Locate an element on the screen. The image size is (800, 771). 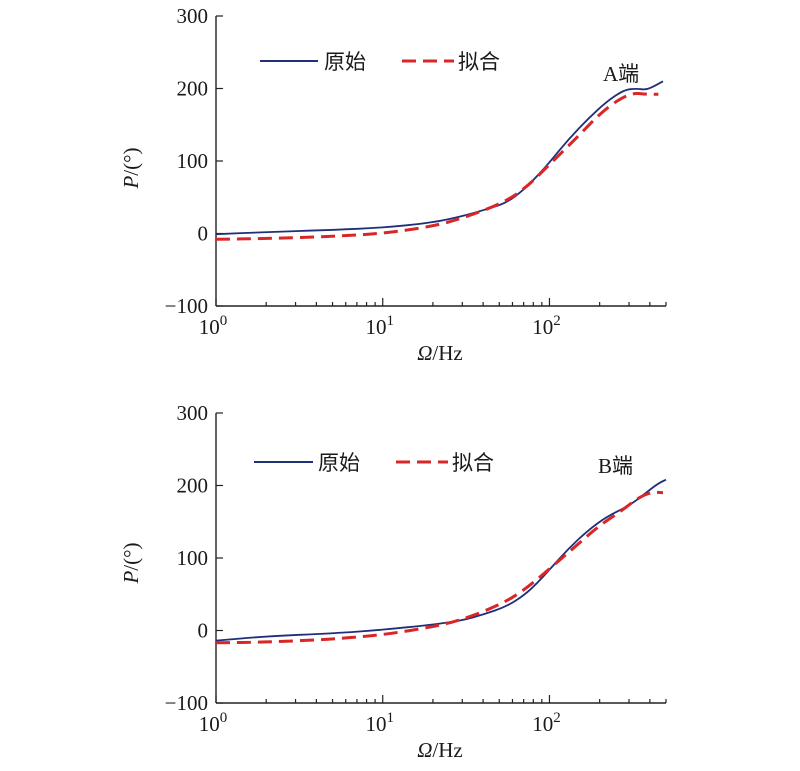
series-group-a is located at coordinates (439, 160).